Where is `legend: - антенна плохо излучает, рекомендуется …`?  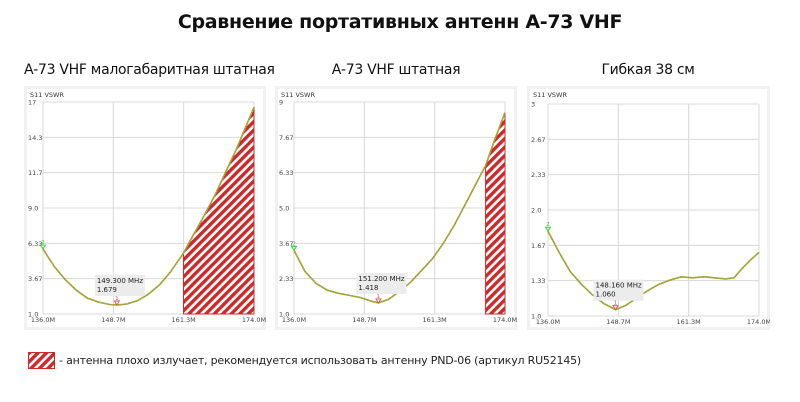
legend: - антенна плохо излучает, рекомендуется … is located at coordinates (304, 360).